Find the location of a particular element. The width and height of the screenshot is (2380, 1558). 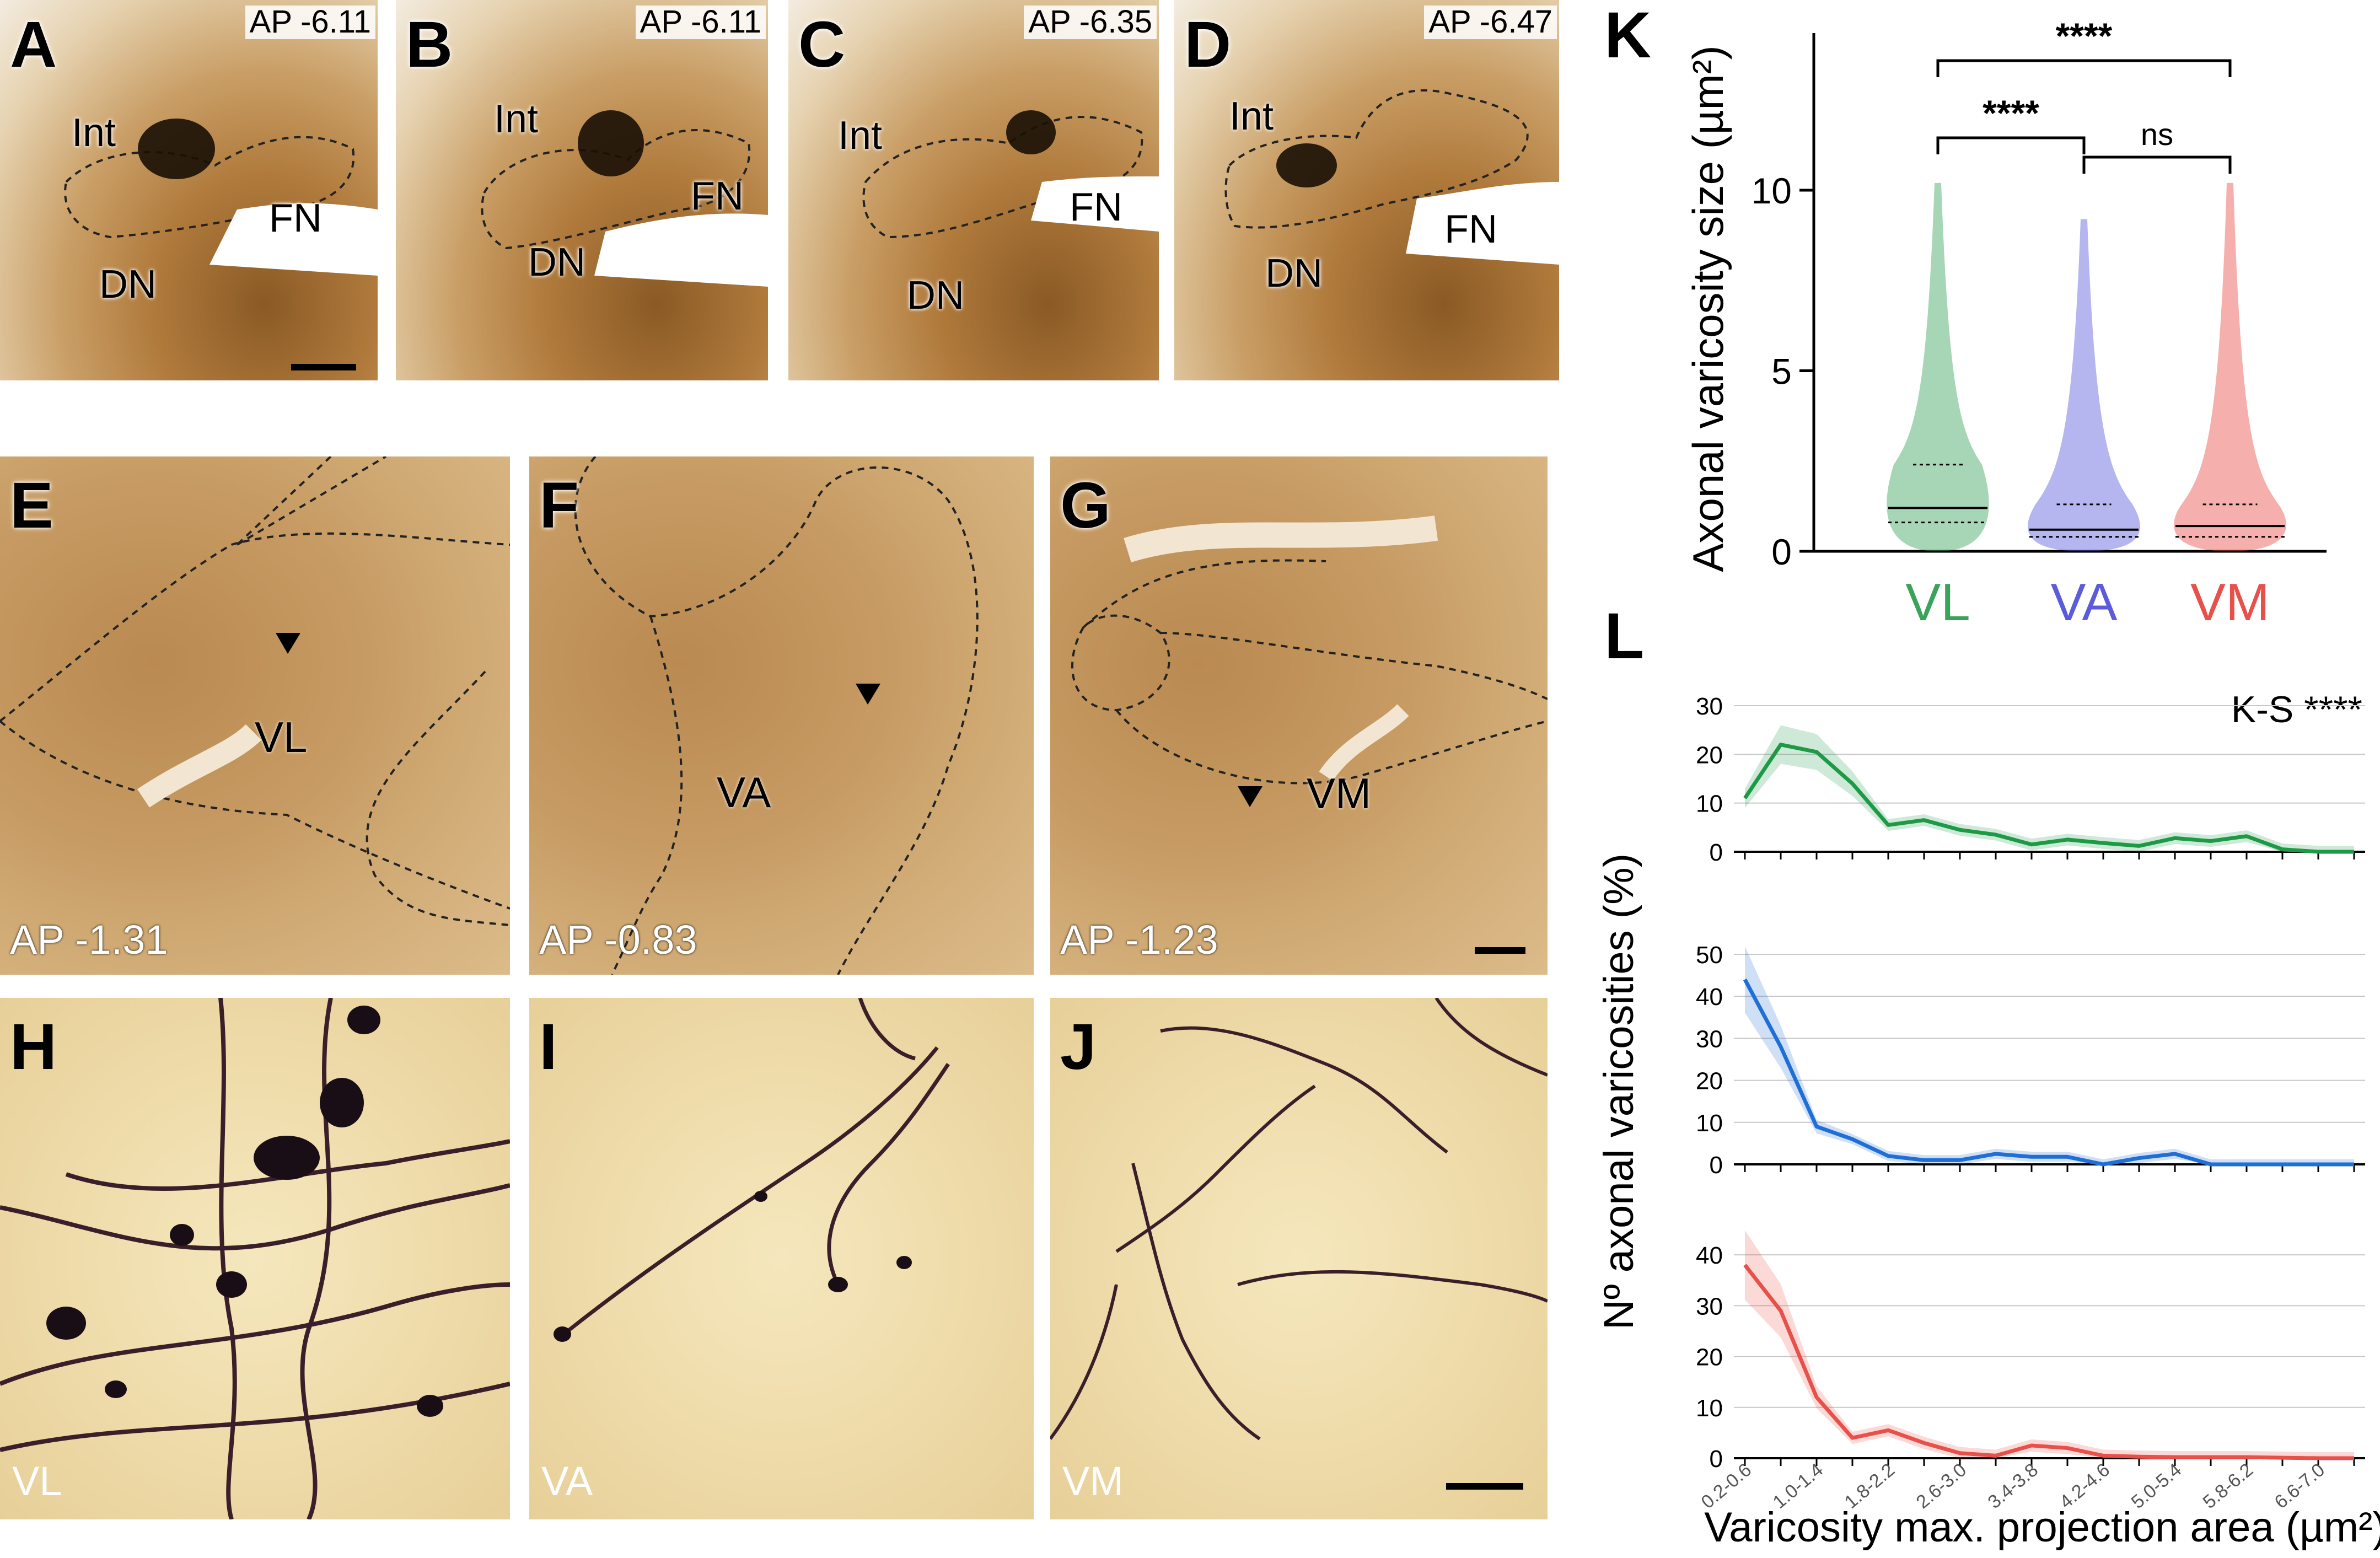

panel-c: C AP -6.35 Int FN DN is located at coordinates (974, 190).